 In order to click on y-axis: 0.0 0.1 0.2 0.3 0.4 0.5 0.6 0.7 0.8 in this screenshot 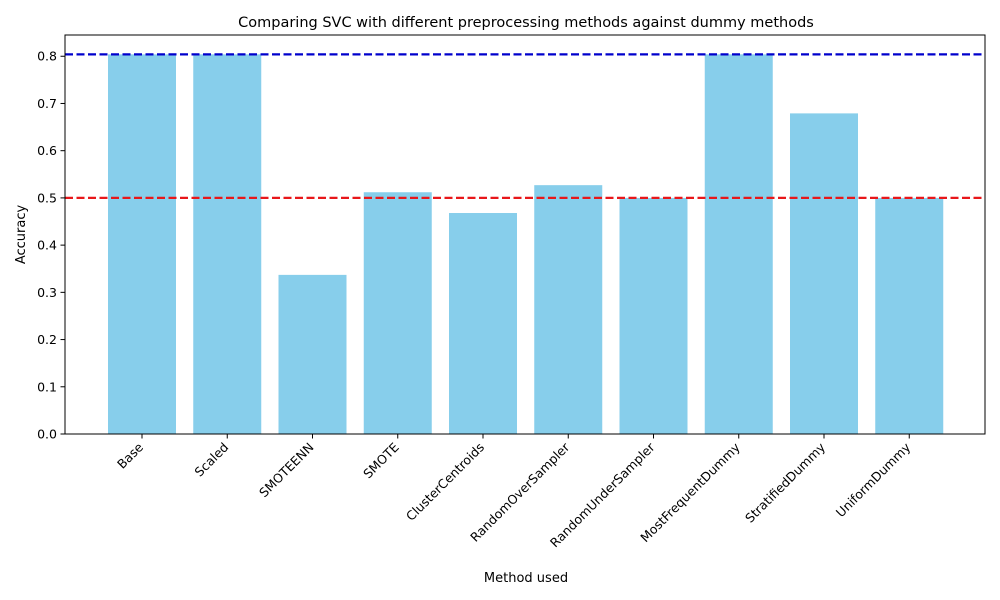, I will do `click(51, 245)`.